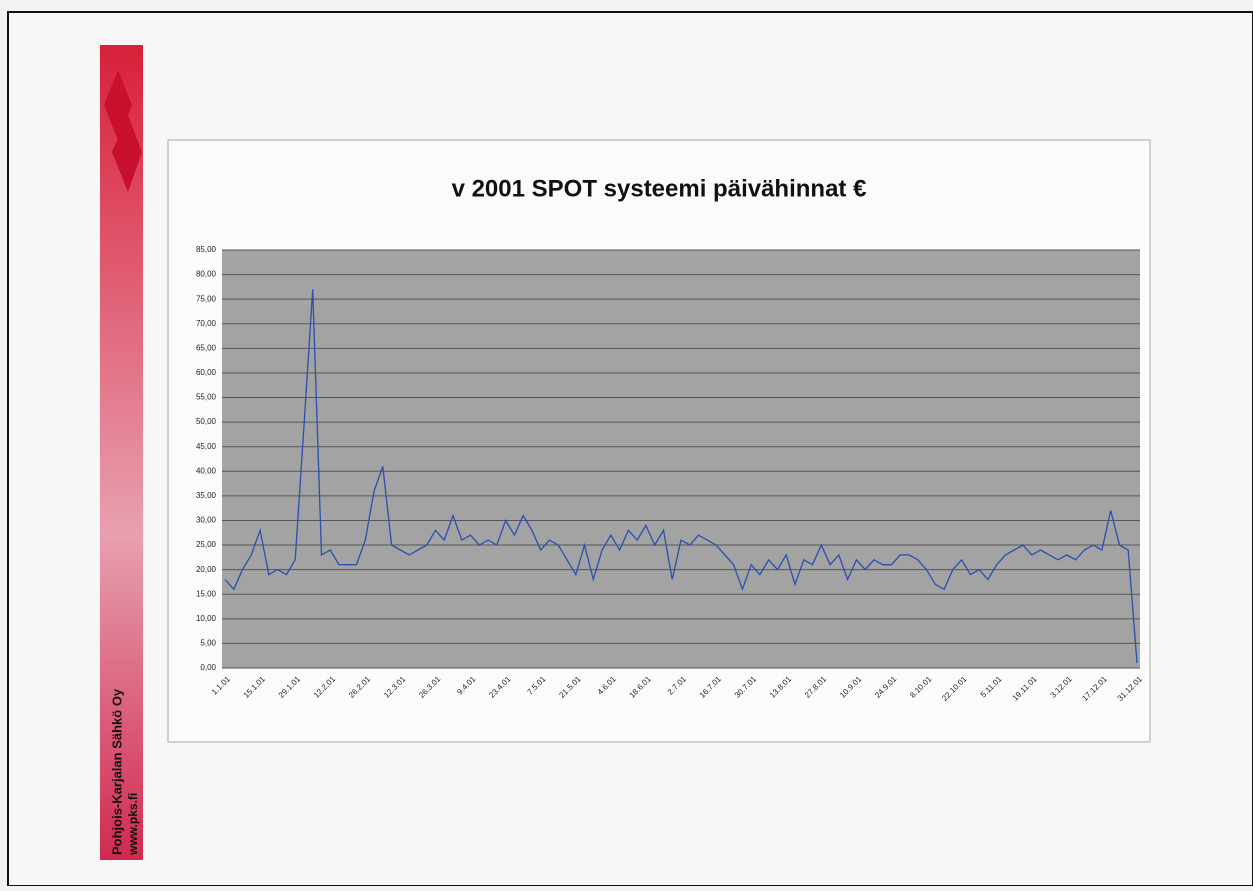 This screenshot has height=891, width=1253. What do you see at coordinates (206, 618) in the screenshot?
I see `y-tick-label: 10,00` at bounding box center [206, 618].